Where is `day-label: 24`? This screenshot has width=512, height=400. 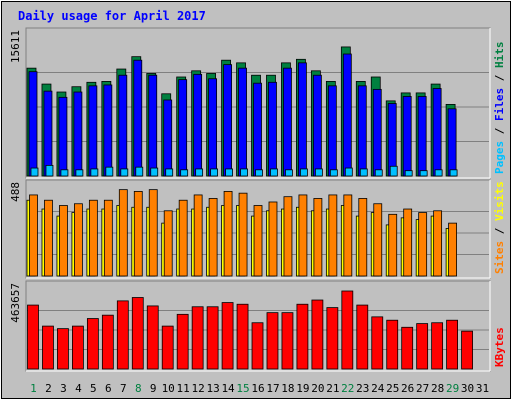
day-label: 24 is located at coordinates (378, 388).